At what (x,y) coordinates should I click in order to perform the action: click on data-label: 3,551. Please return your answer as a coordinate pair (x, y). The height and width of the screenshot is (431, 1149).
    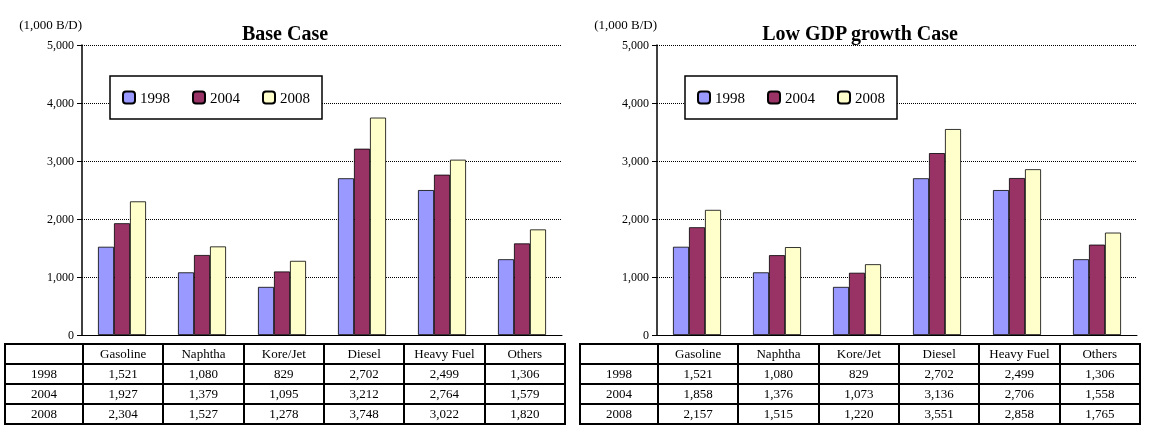
    Looking at the image, I should click on (939, 414).